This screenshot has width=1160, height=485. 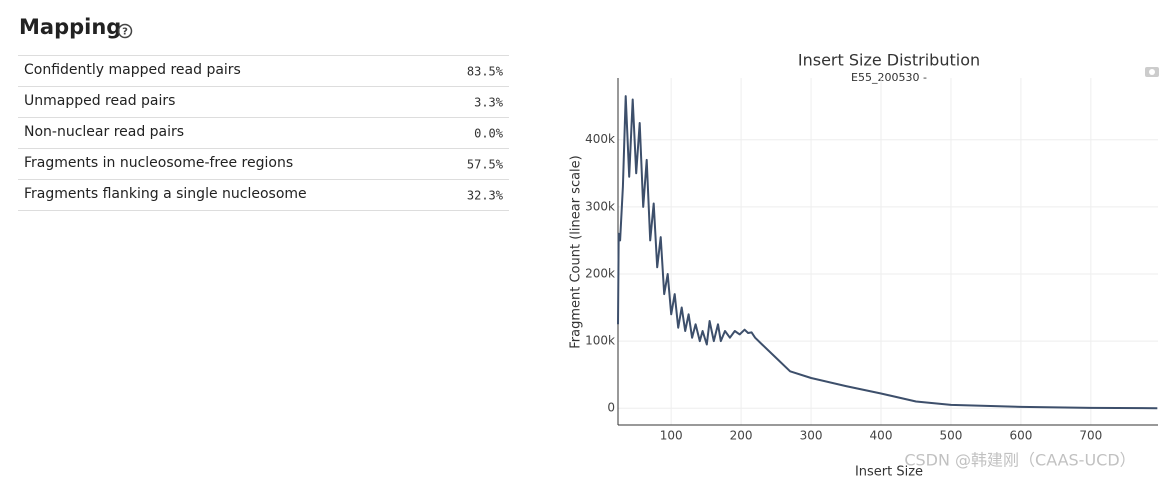 I want to click on watermark: CSDN @韩建刚（CAAS-UCD）, so click(x=1019, y=460).